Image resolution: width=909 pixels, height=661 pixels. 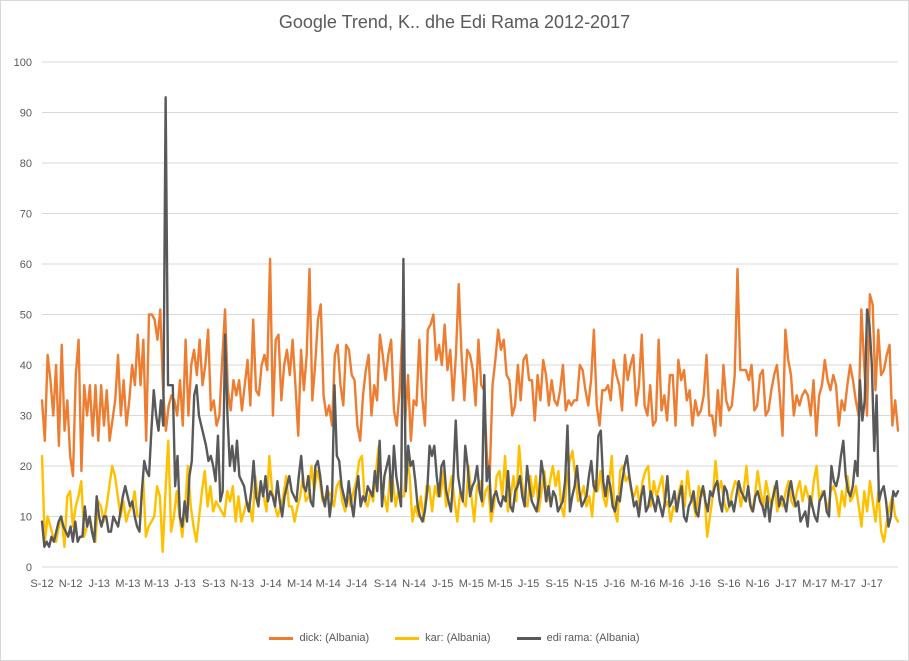 I want to click on y-tick-label: 30, so click(x=26, y=417).